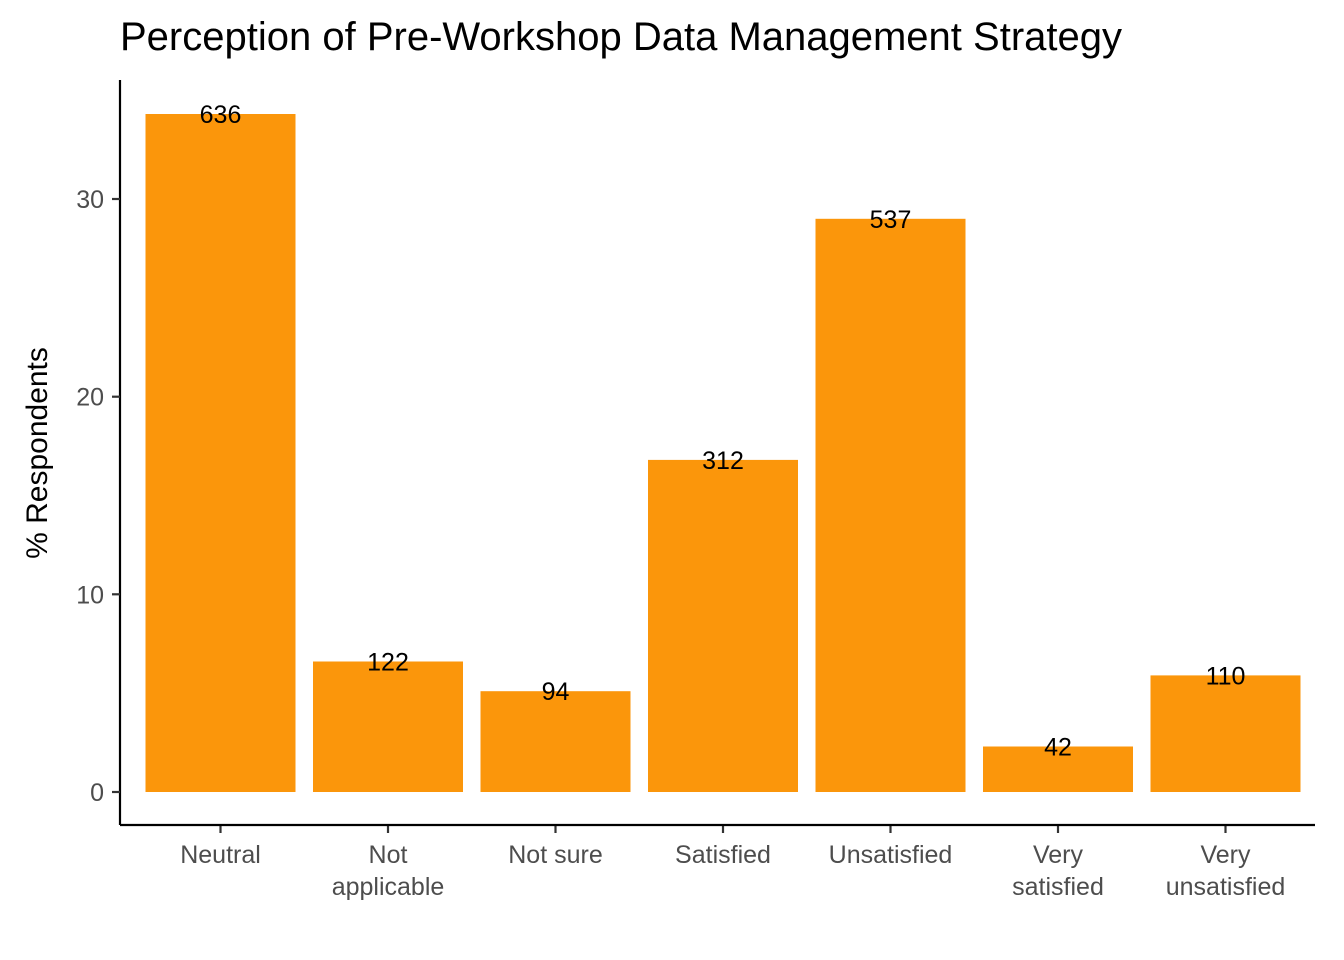  Describe the element at coordinates (1226, 871) in the screenshot. I see `x-tick-label: Very unsatisfied` at that location.